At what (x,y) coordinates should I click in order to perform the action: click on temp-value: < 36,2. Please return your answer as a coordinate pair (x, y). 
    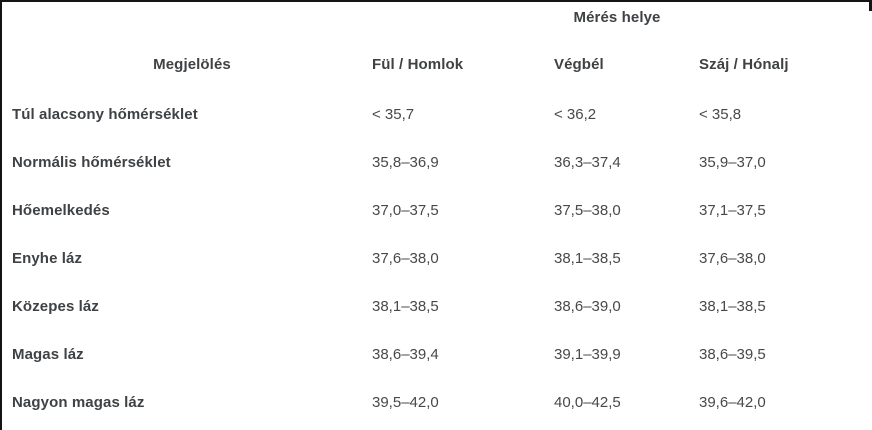
    Looking at the image, I should click on (575, 114).